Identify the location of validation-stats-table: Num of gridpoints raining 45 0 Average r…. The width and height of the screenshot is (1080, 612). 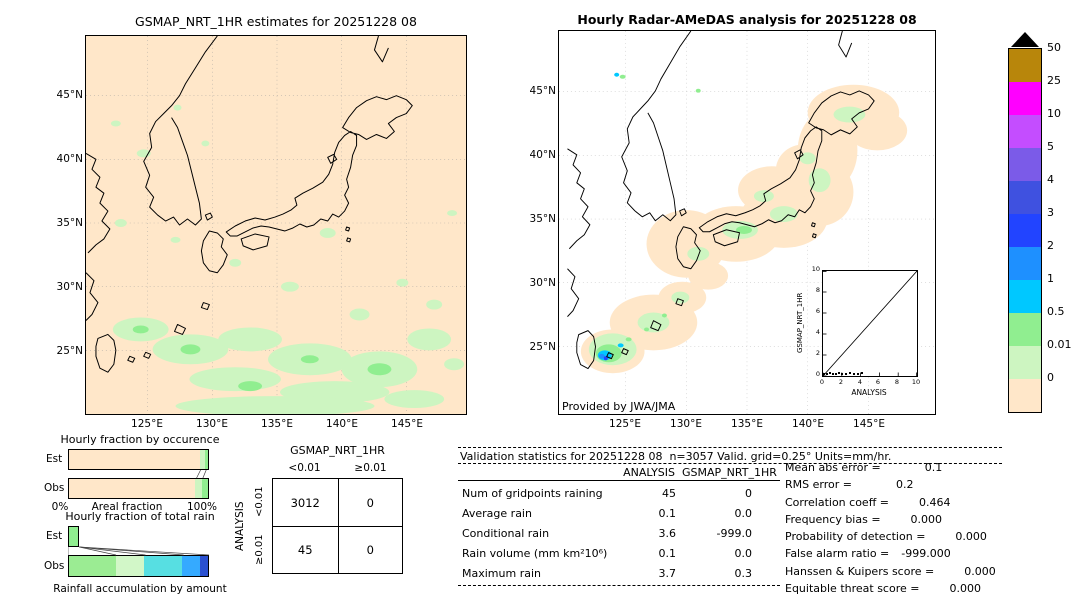
(623, 534).